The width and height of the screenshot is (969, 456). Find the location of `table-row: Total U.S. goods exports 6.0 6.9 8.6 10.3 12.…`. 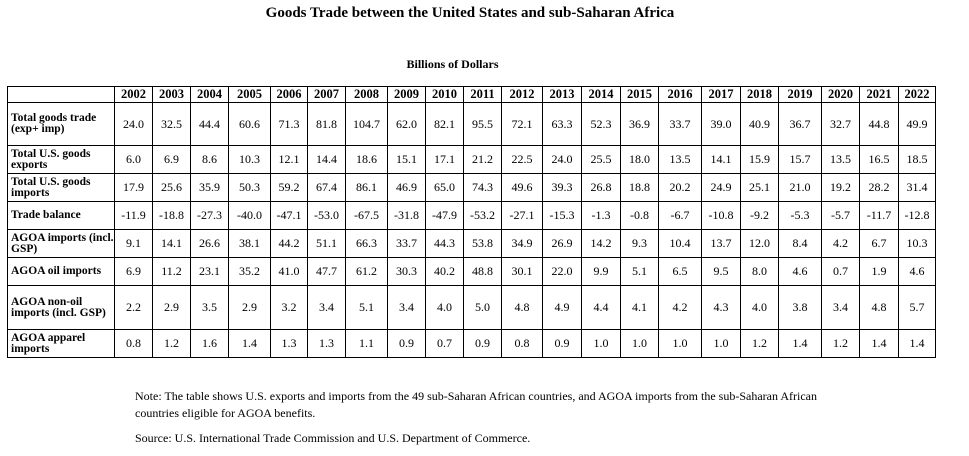

table-row: Total U.S. goods exports 6.0 6.9 8.6 10.3 12.… is located at coordinates (471, 159).